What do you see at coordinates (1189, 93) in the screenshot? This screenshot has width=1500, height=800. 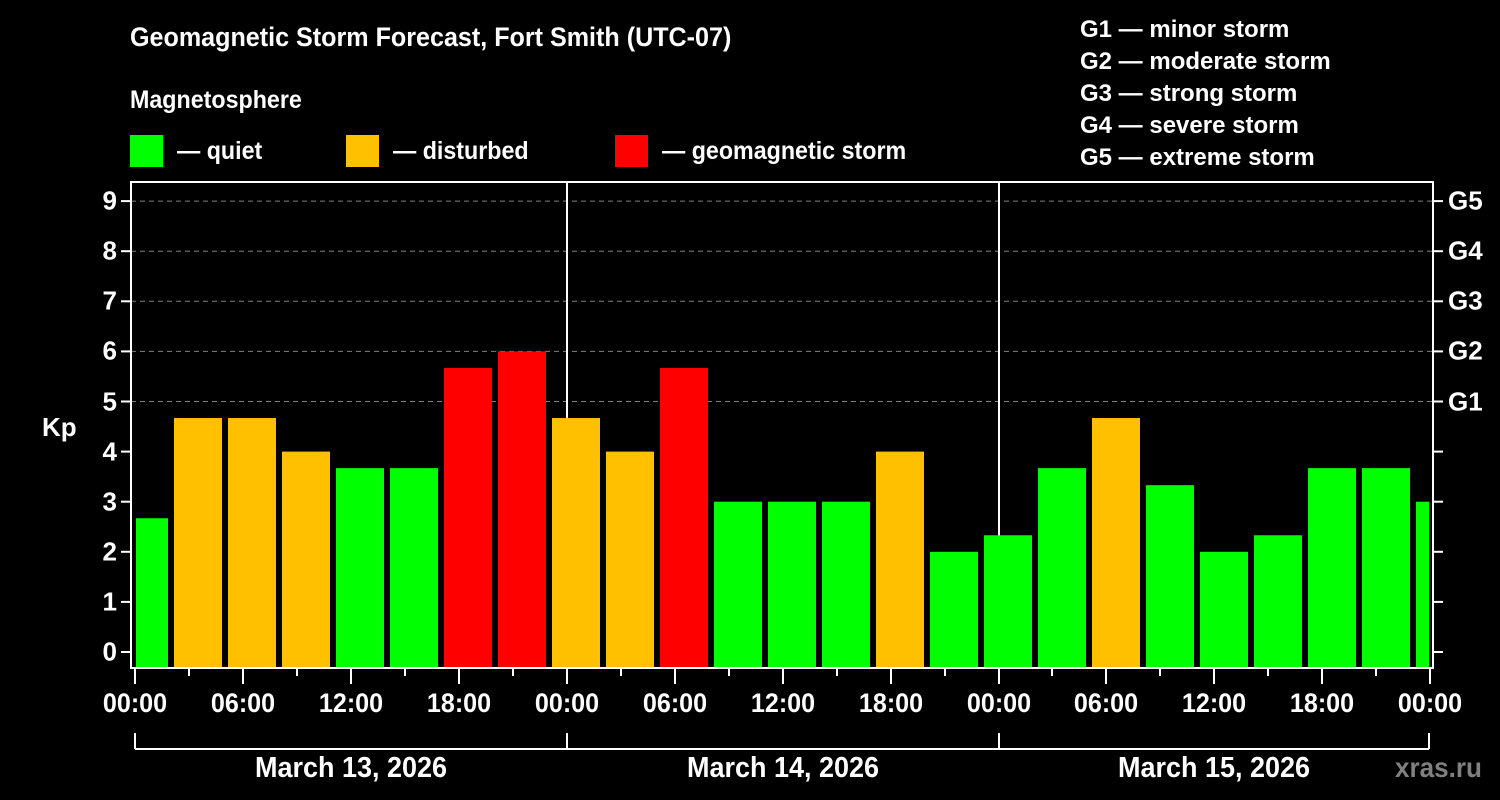 I see `g-legend-g3: G3 — strong storm` at bounding box center [1189, 93].